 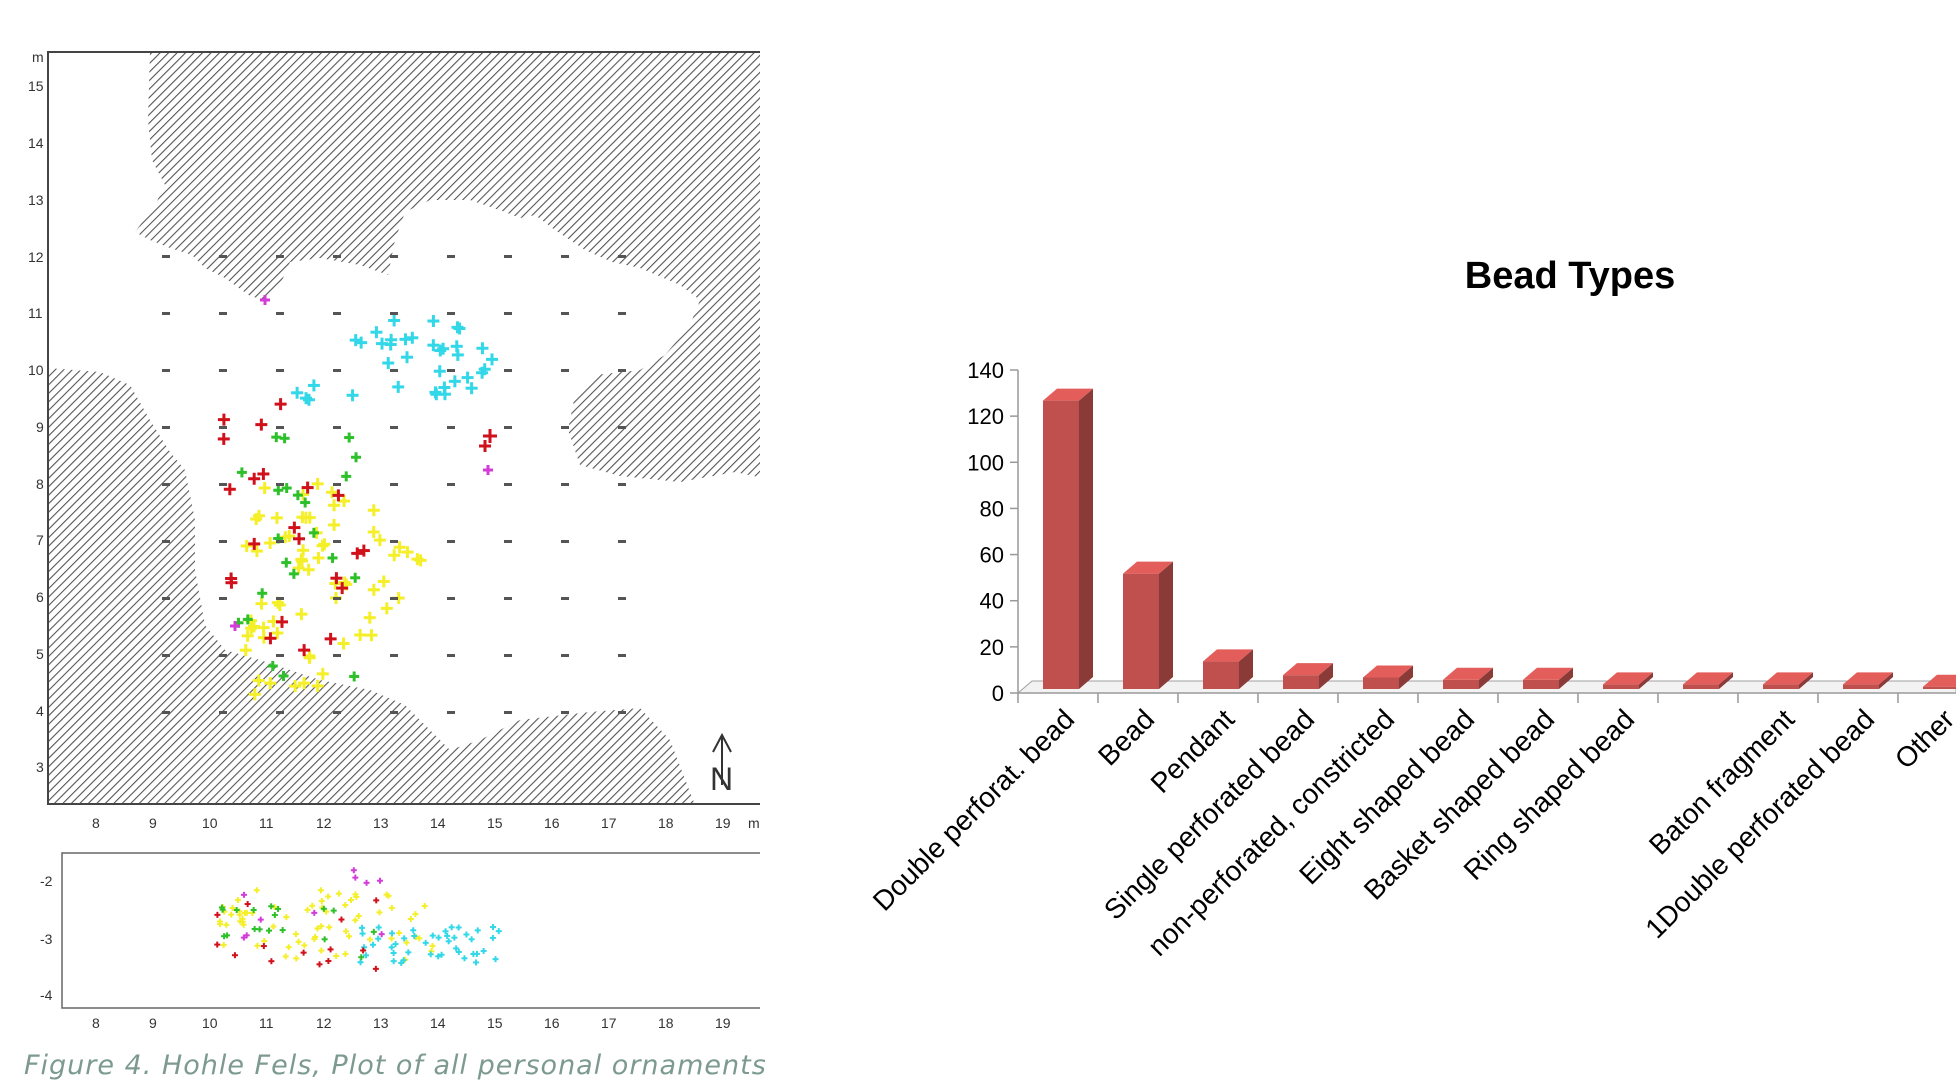 What do you see at coordinates (992, 555) in the screenshot?
I see `y-tick-label: 60` at bounding box center [992, 555].